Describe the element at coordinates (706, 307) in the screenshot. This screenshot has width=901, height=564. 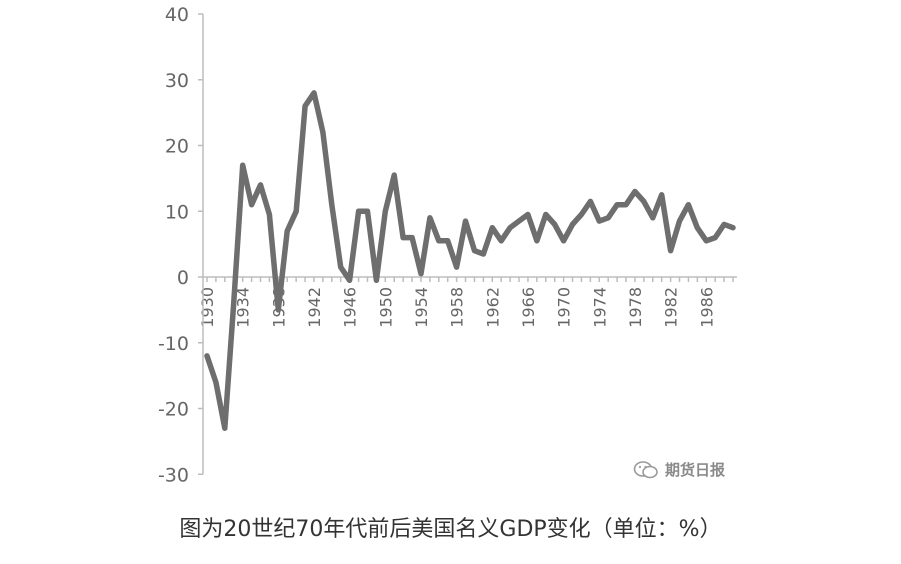
I see `x-tick-label: 1986` at that location.